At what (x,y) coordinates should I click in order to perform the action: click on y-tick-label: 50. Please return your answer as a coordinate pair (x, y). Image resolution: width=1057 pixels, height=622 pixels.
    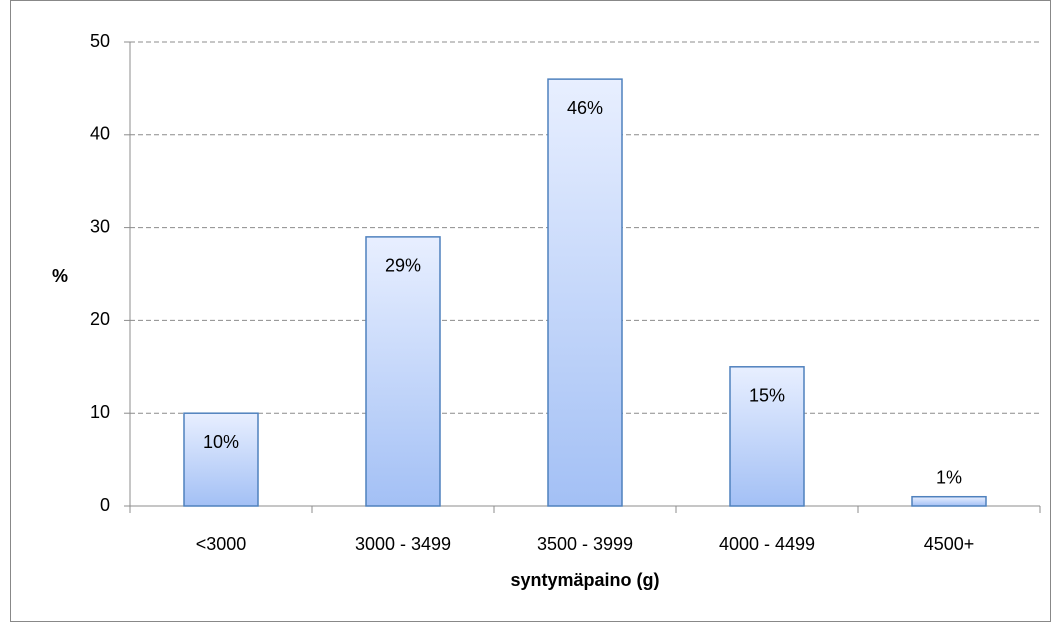
    Looking at the image, I should click on (100, 41).